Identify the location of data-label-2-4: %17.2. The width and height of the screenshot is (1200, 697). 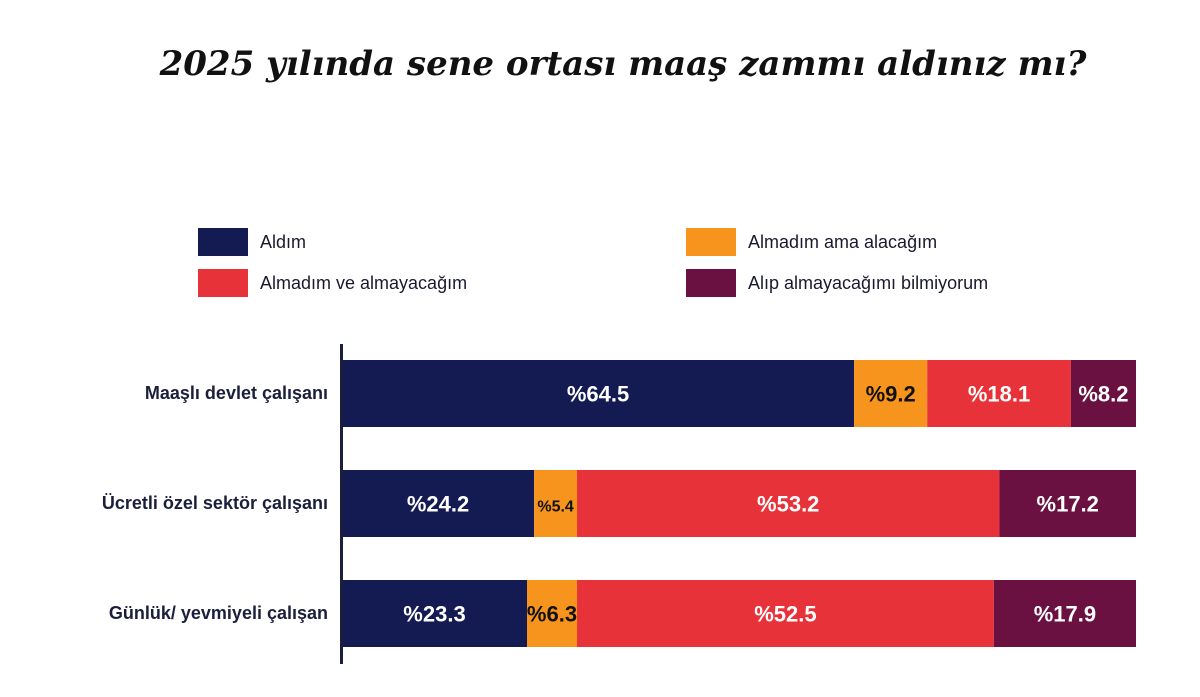
(1068, 504).